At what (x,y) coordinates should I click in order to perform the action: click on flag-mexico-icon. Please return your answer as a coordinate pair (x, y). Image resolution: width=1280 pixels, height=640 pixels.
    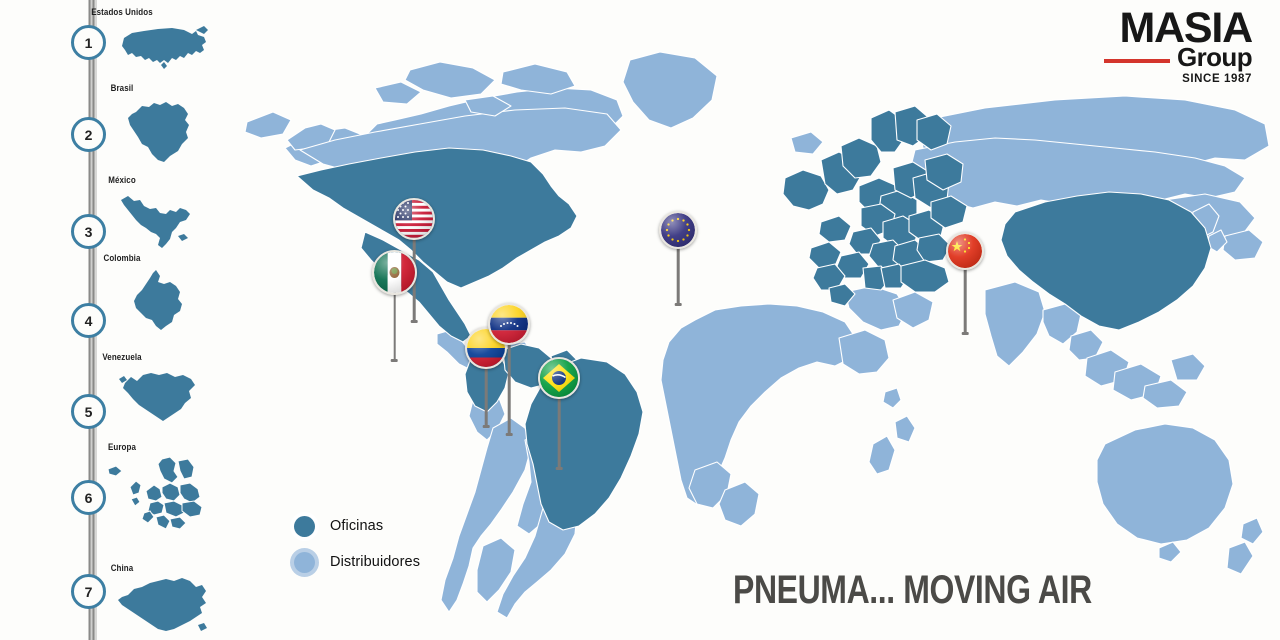
    Looking at the image, I should click on (394, 272).